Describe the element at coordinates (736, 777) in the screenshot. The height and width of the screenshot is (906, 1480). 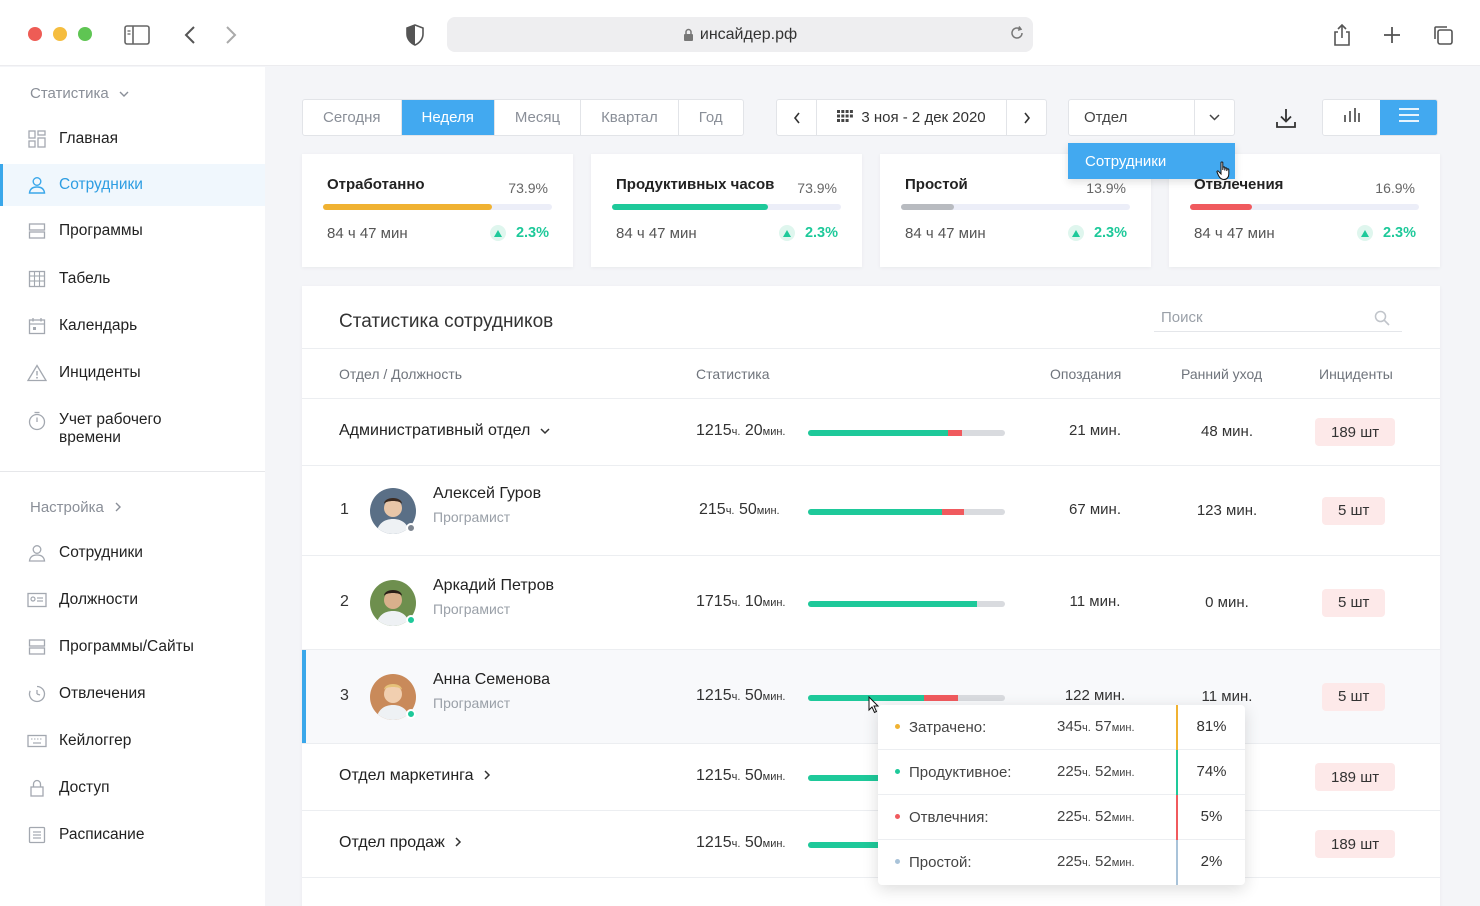
I see `hours-unit: ч.` at that location.